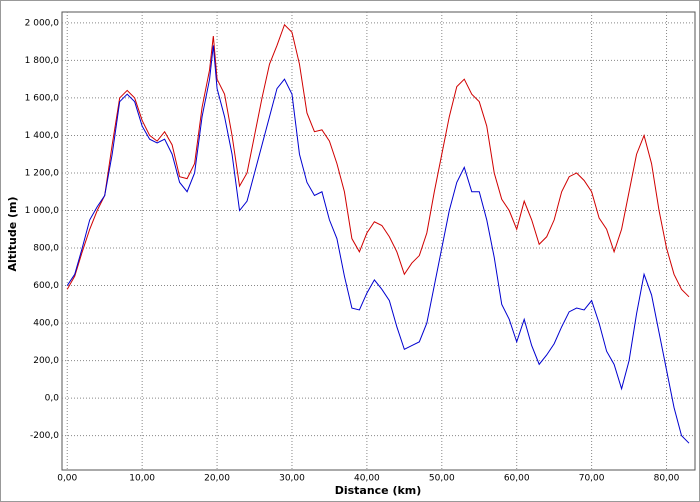 This screenshot has height=502, width=700. Describe the element at coordinates (442, 479) in the screenshot. I see `x-tick-label: 50,00` at that location.